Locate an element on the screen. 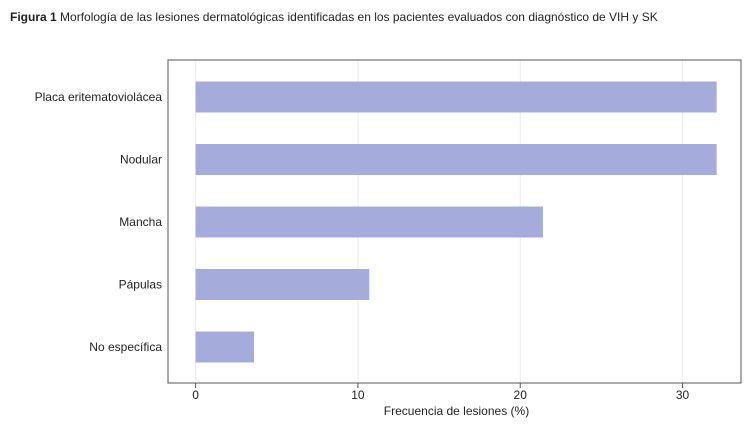  category-label: No específica is located at coordinates (125, 347).